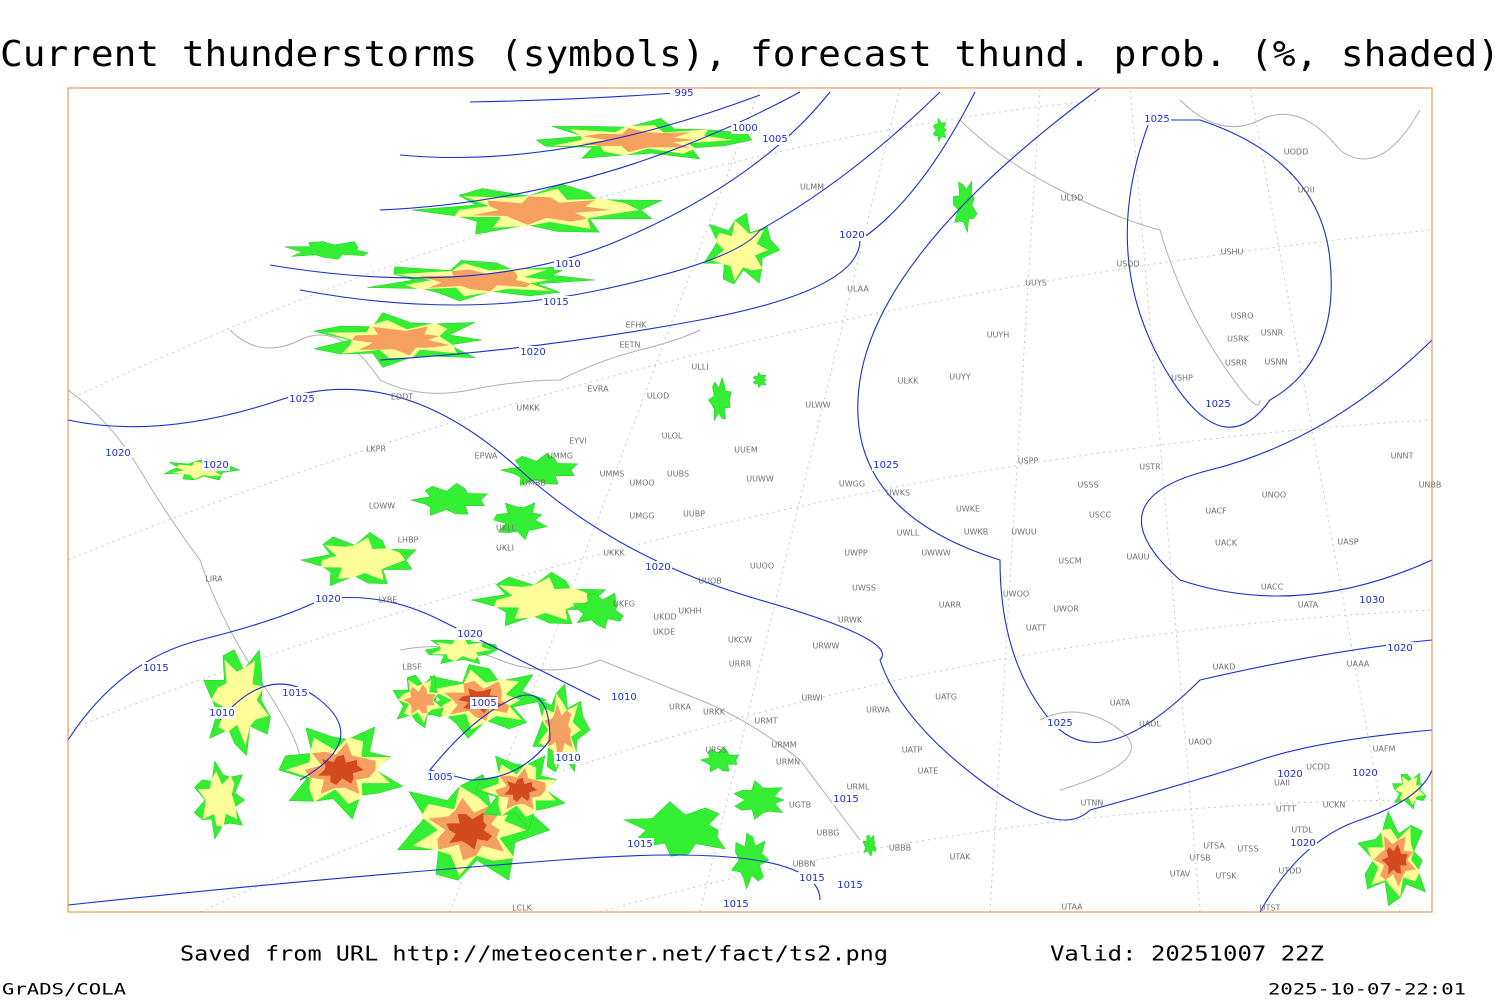 This screenshot has width=1500, height=1000. What do you see at coordinates (812, 187) in the screenshot?
I see `station-label: ULMM` at bounding box center [812, 187].